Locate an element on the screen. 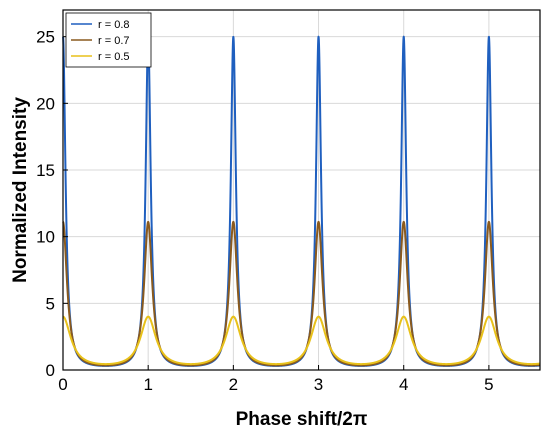 The width and height of the screenshot is (550, 437). y-tick-label: 10 is located at coordinates (45, 237).